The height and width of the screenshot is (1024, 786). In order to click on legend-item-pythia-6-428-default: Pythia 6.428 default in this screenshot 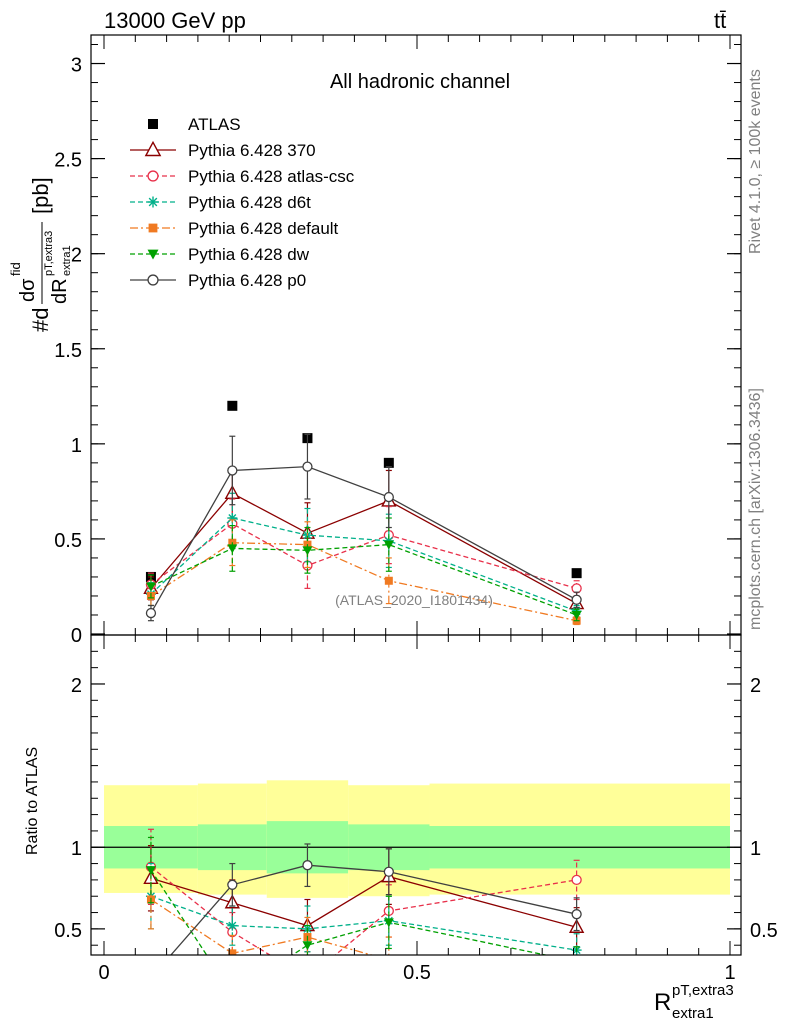, I will do `click(234, 228)`.